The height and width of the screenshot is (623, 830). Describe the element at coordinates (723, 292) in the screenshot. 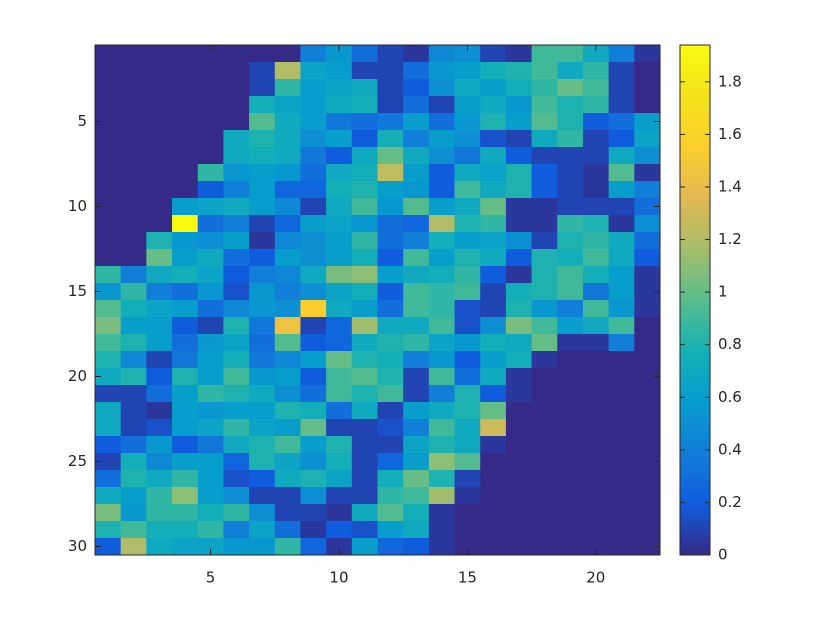

I see `colorbar-tick-label: 1` at that location.